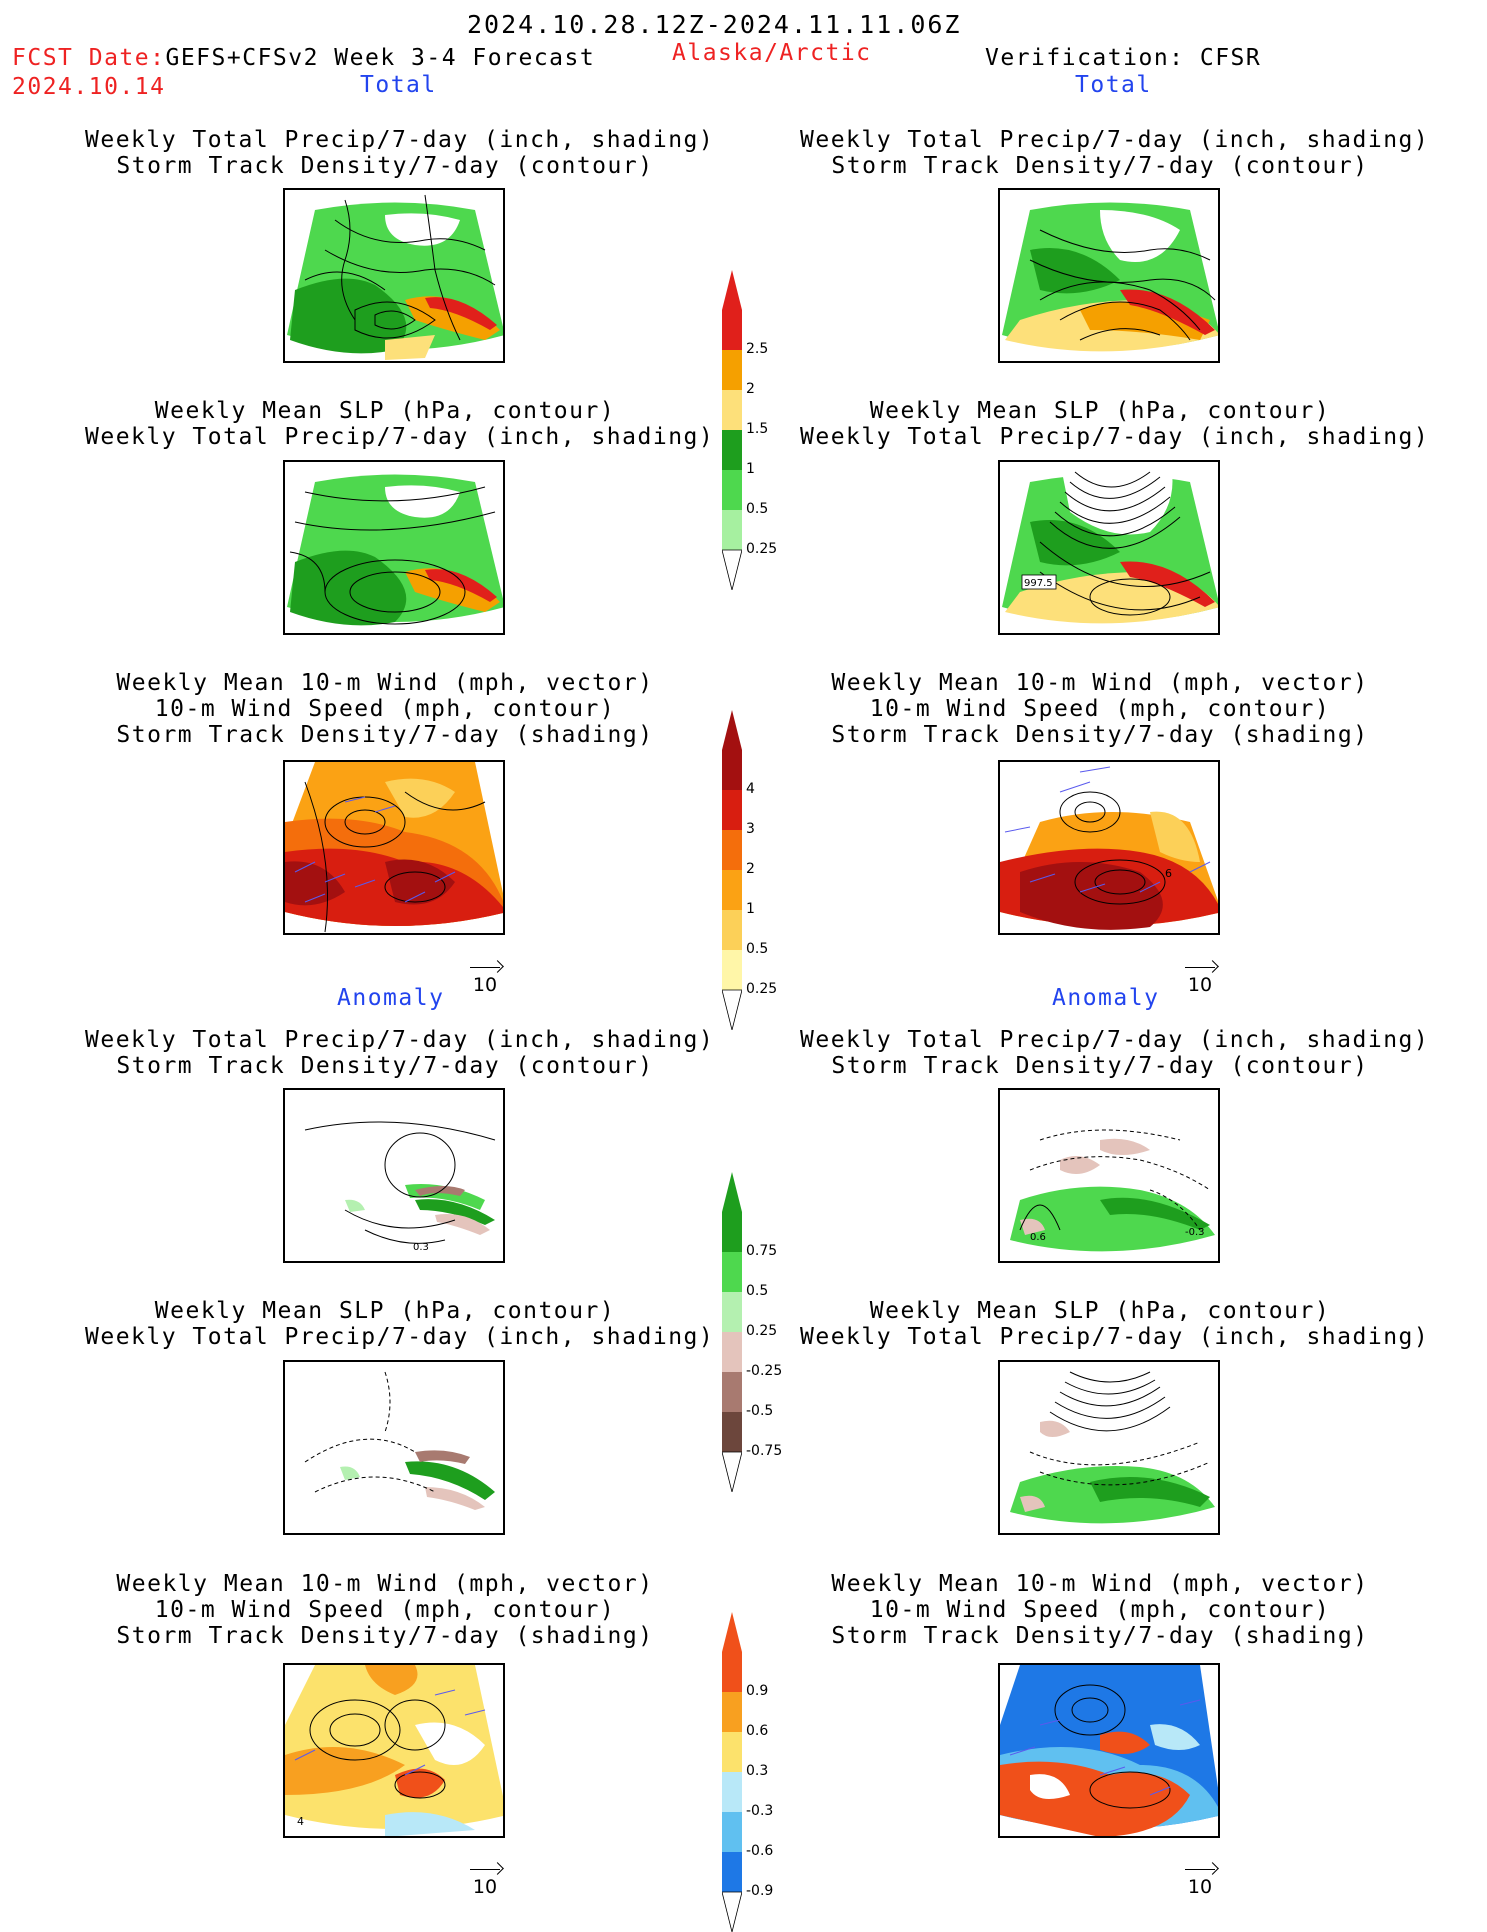  I want to click on vector-scale-total-left: 10, so click(485, 978).